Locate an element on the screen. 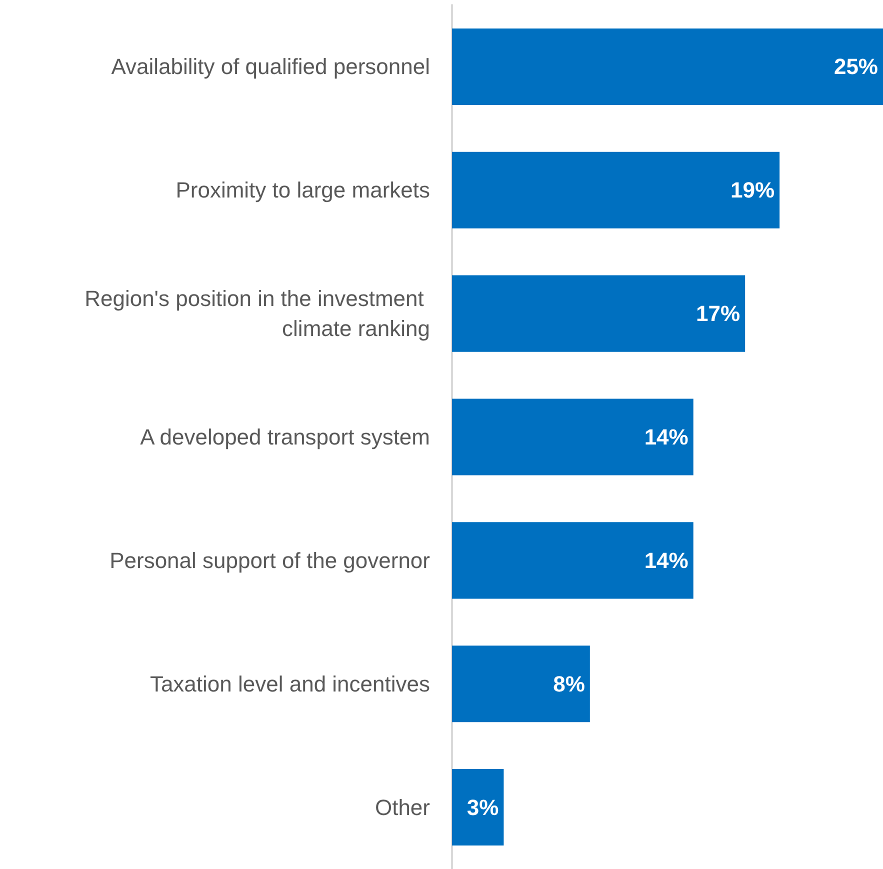  data-label: 19% is located at coordinates (752, 190).